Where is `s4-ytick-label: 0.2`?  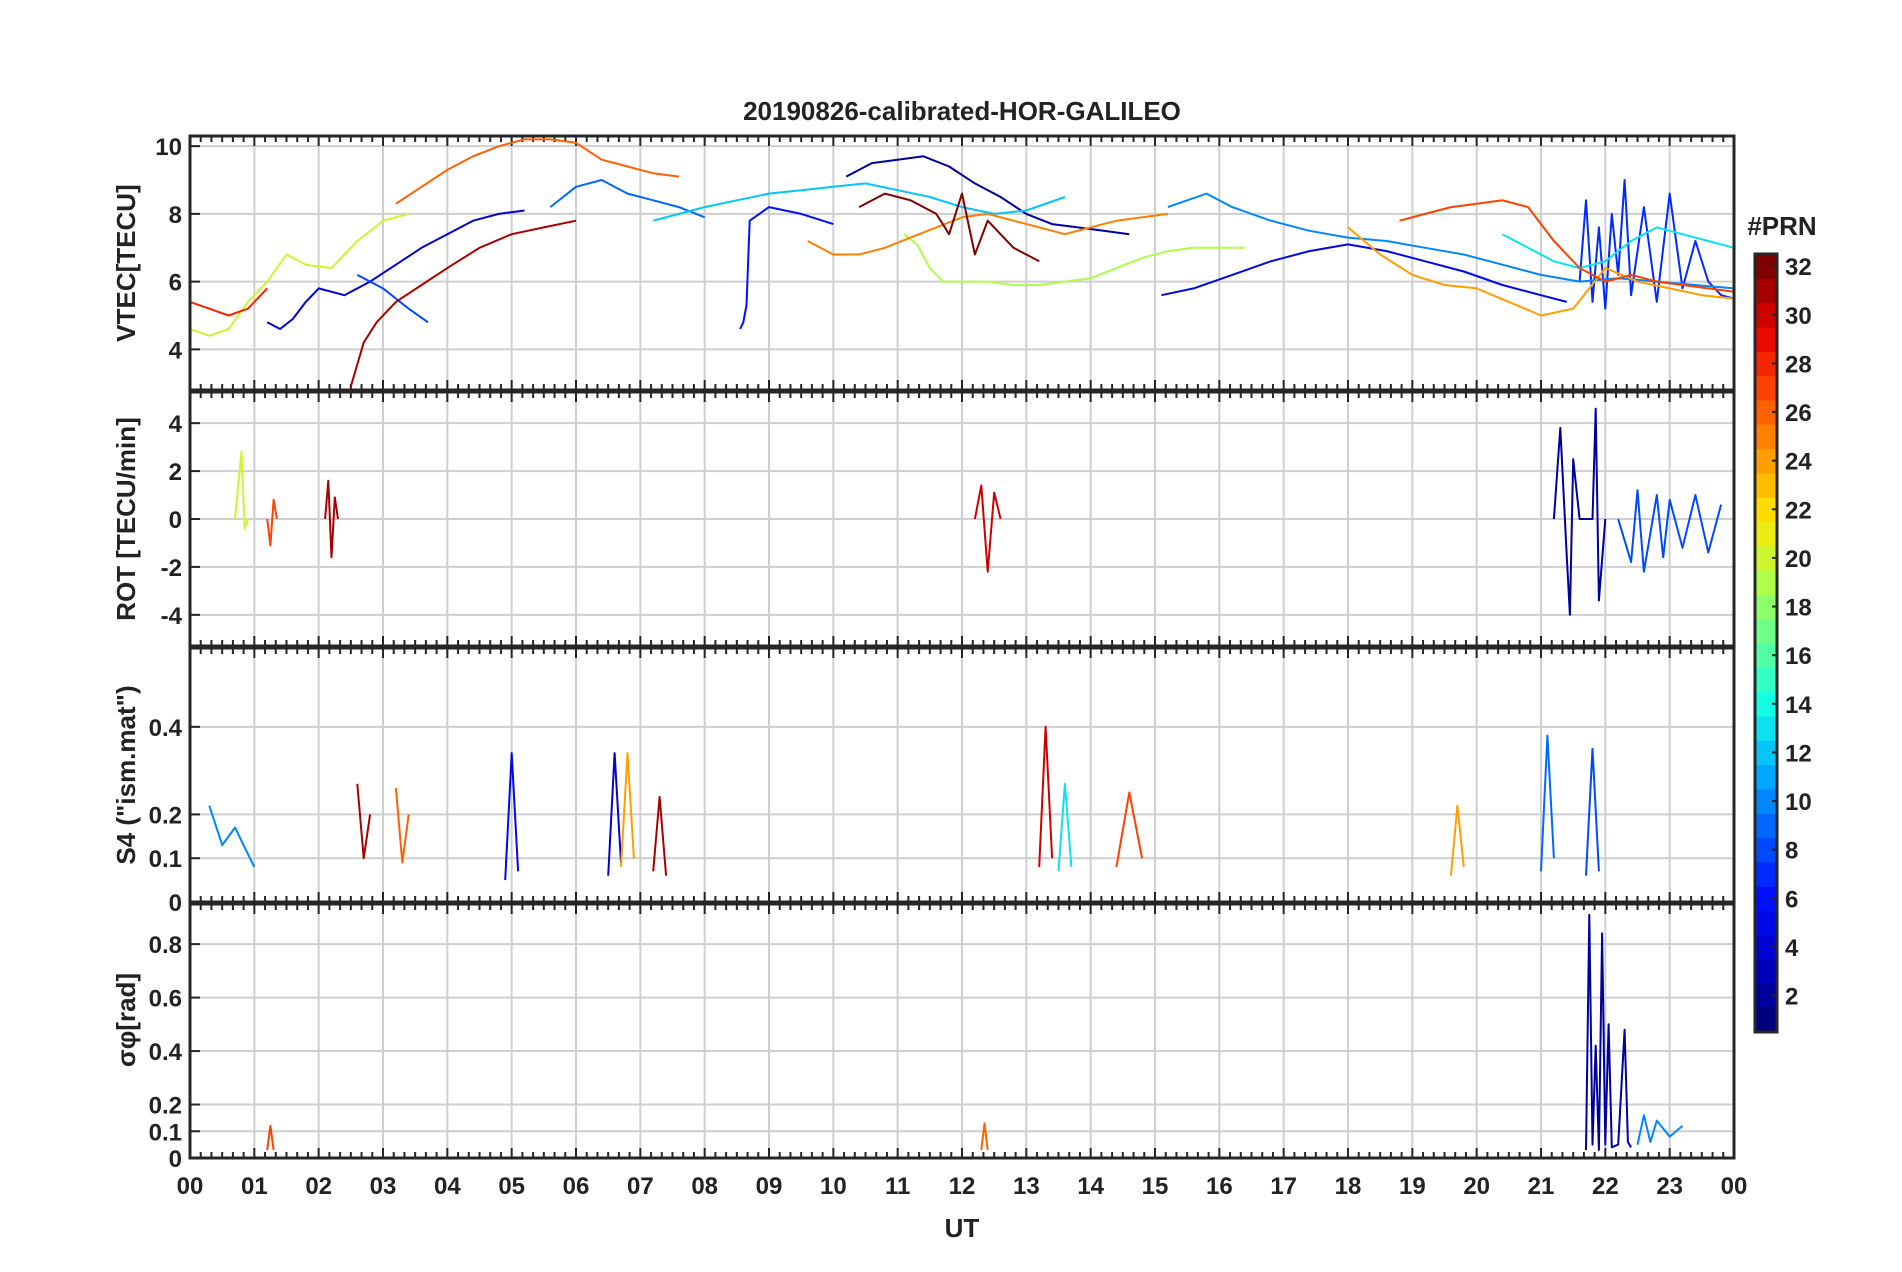
s4-ytick-label: 0.2 is located at coordinates (165, 815).